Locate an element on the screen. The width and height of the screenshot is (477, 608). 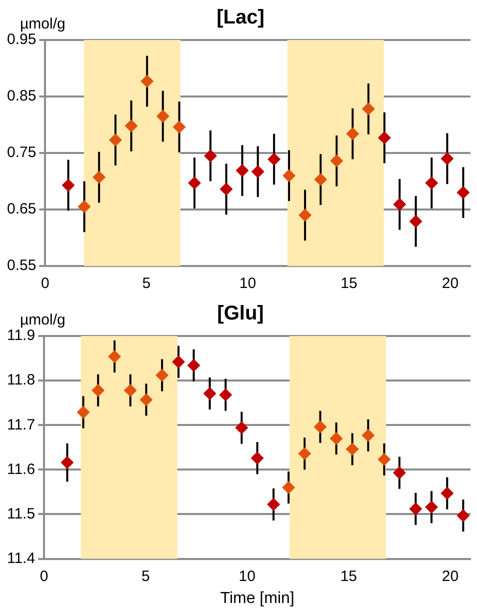
y-tick-label: 11.9 is located at coordinates (21, 335).